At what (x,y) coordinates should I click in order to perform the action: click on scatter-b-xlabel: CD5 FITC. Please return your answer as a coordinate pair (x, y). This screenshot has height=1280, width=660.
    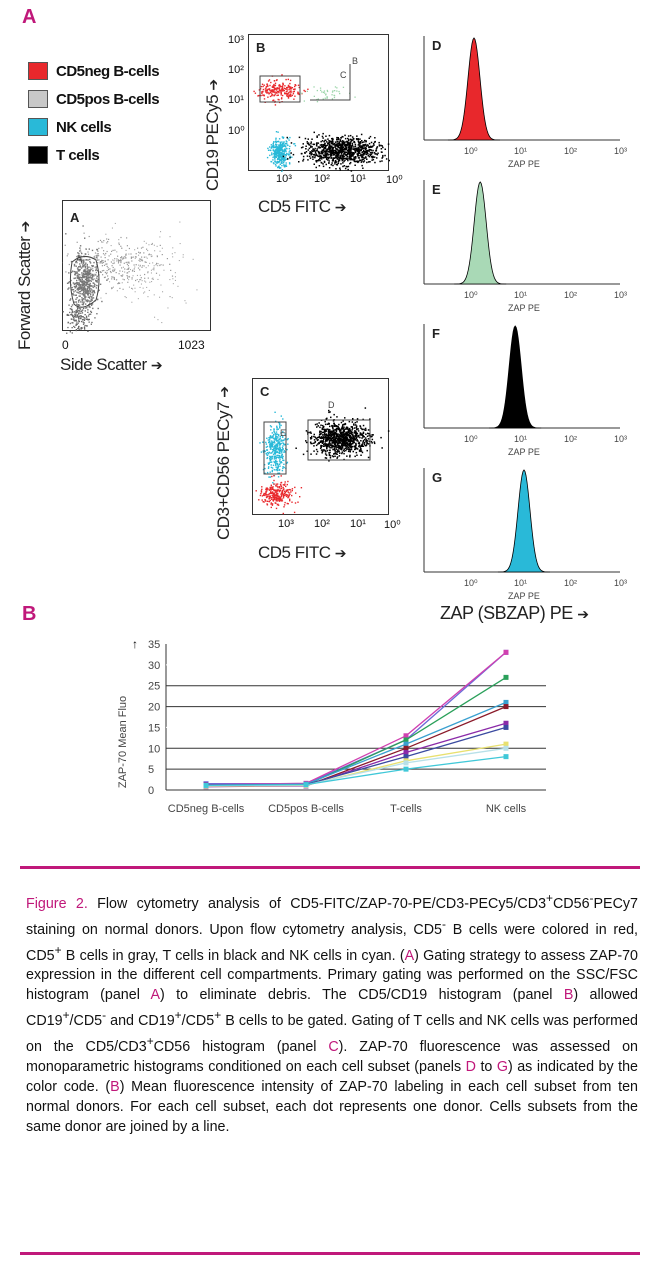
    Looking at the image, I should click on (294, 206).